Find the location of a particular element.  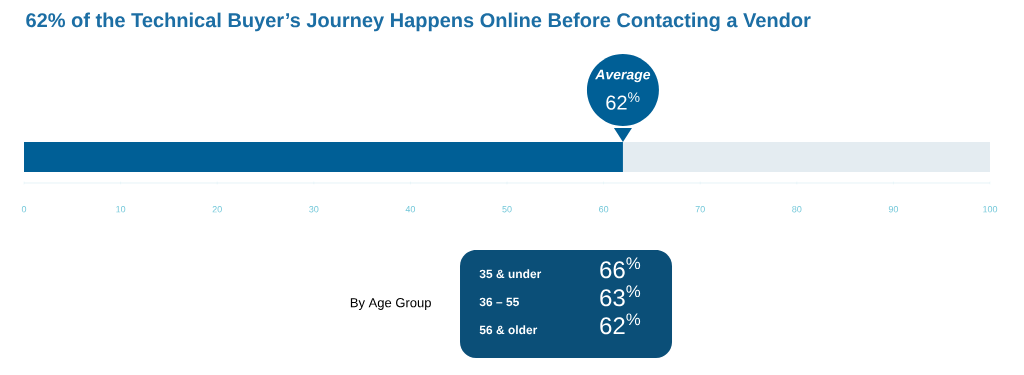

x-tick-label: 20 is located at coordinates (217, 209).